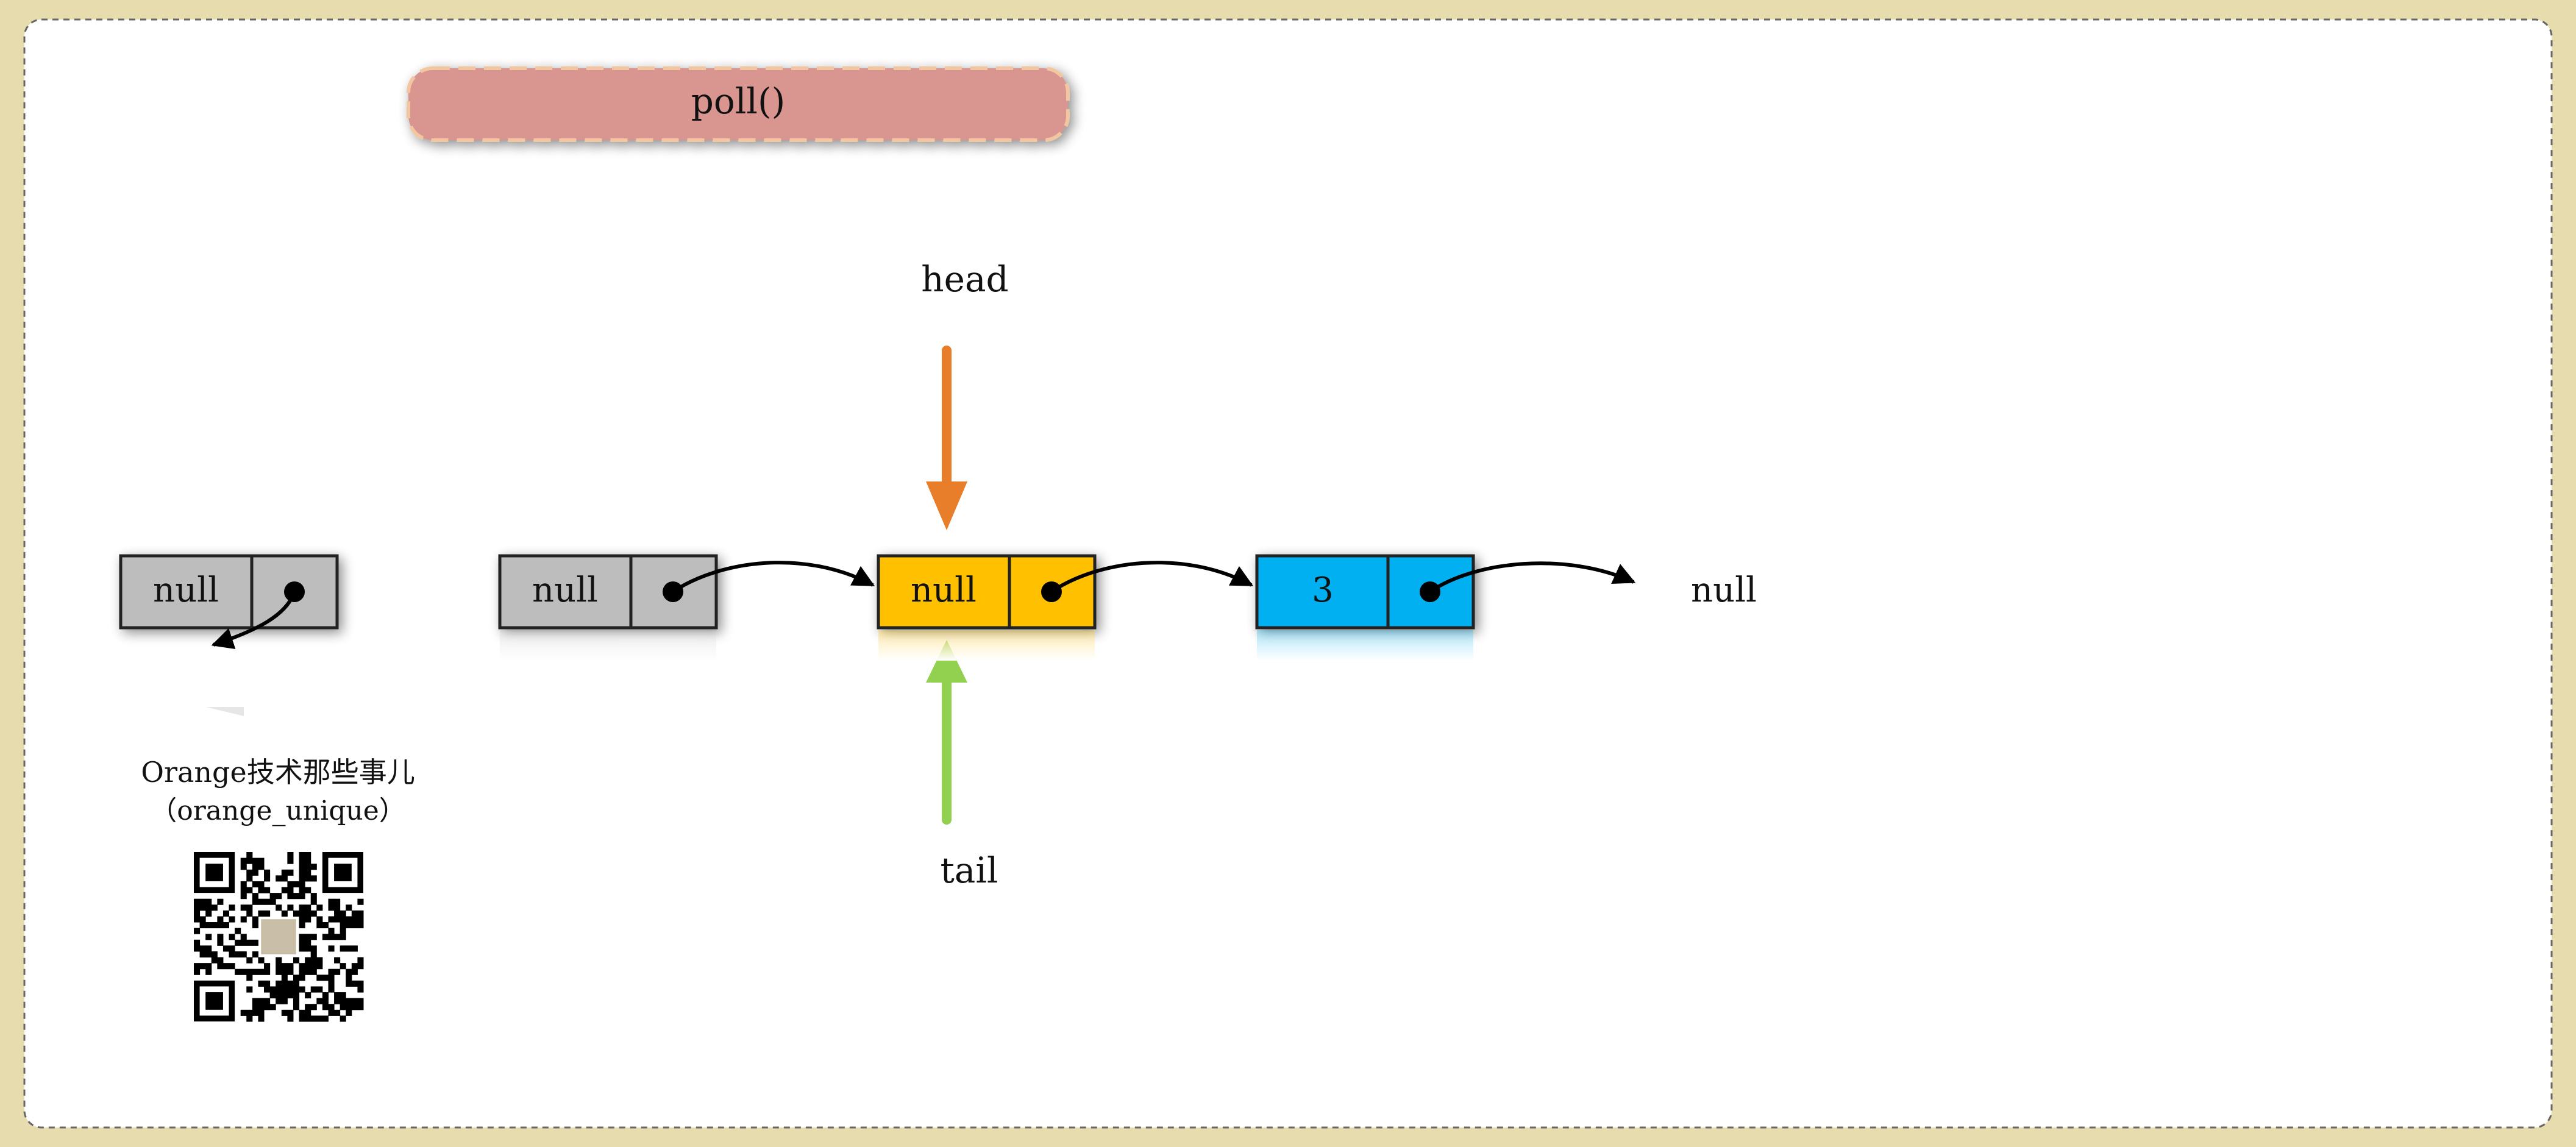  Describe the element at coordinates (946, 438) in the screenshot. I see `head-pointer-arrow` at that location.